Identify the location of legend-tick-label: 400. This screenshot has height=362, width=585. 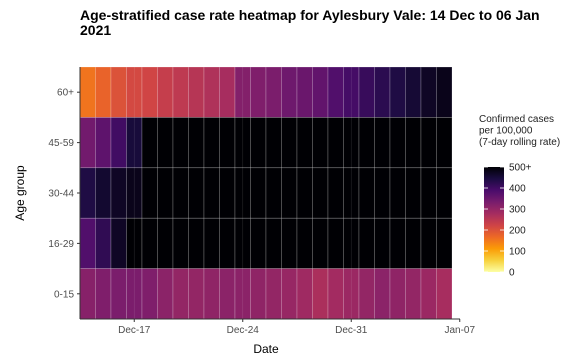
(517, 189).